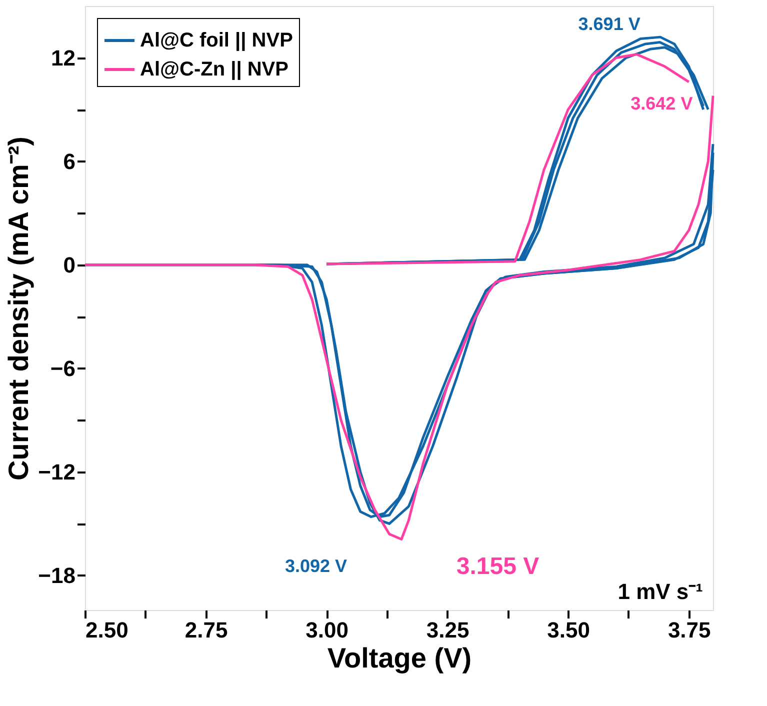 This screenshot has height=706, width=767. What do you see at coordinates (206, 630) in the screenshot?
I see `x-tick-label: 2.75` at bounding box center [206, 630].